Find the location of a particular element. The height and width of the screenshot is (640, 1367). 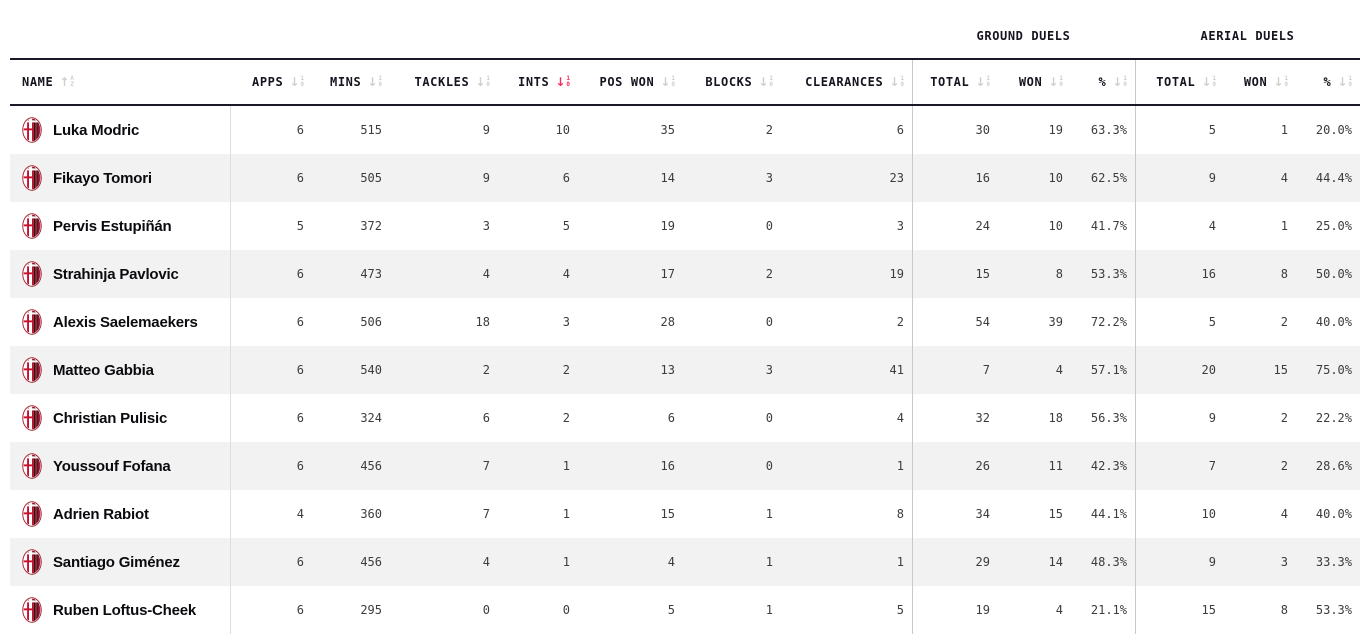

player-cell: Youssouf Fofana is located at coordinates (120, 466).